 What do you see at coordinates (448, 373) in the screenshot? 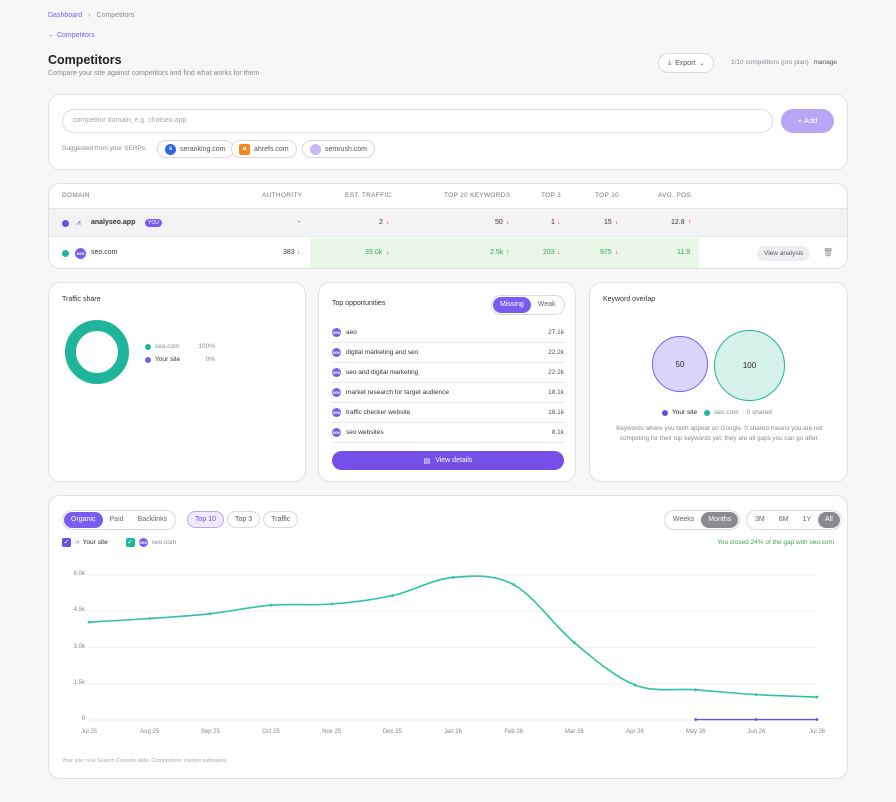
I see `opportunity-row: seo seo and digital marketing 22.2k` at bounding box center [448, 373].